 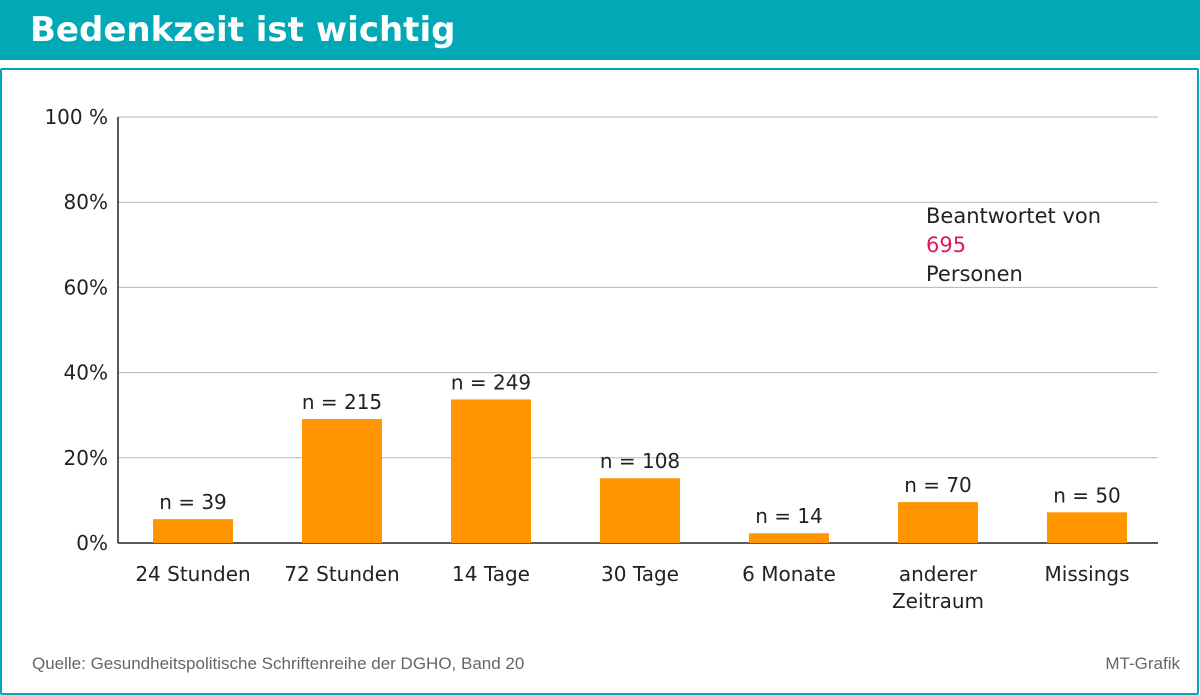 I want to click on x-tick-label: Missings, so click(x=1087, y=574).